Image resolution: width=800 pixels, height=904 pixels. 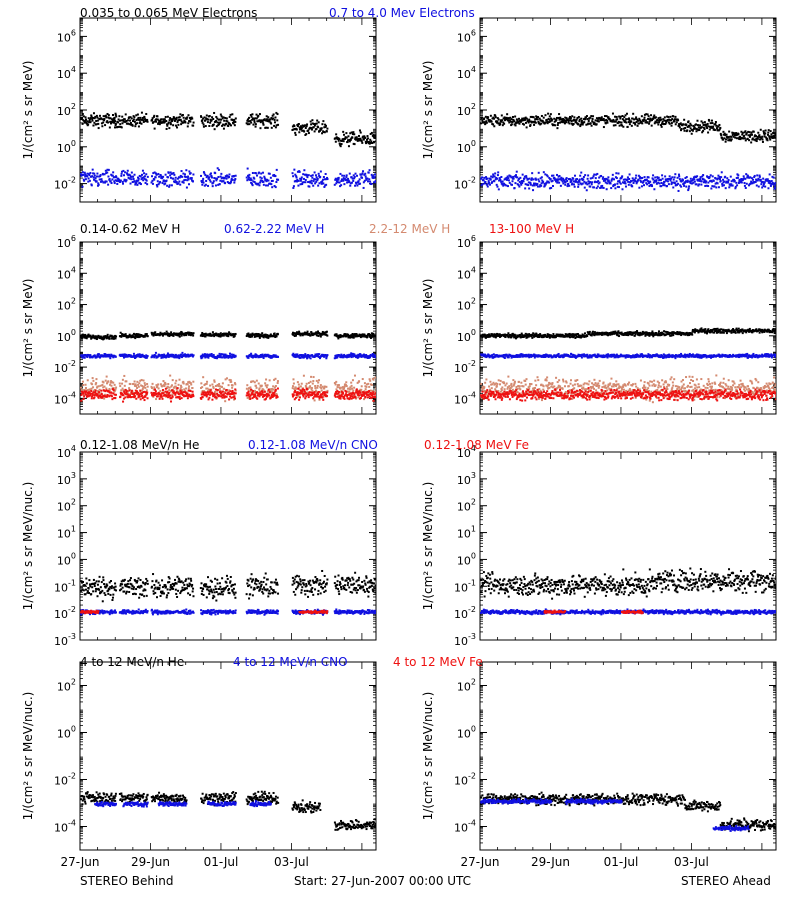 I want to click on y-tick-exponent: 4, so click(x=73, y=69).